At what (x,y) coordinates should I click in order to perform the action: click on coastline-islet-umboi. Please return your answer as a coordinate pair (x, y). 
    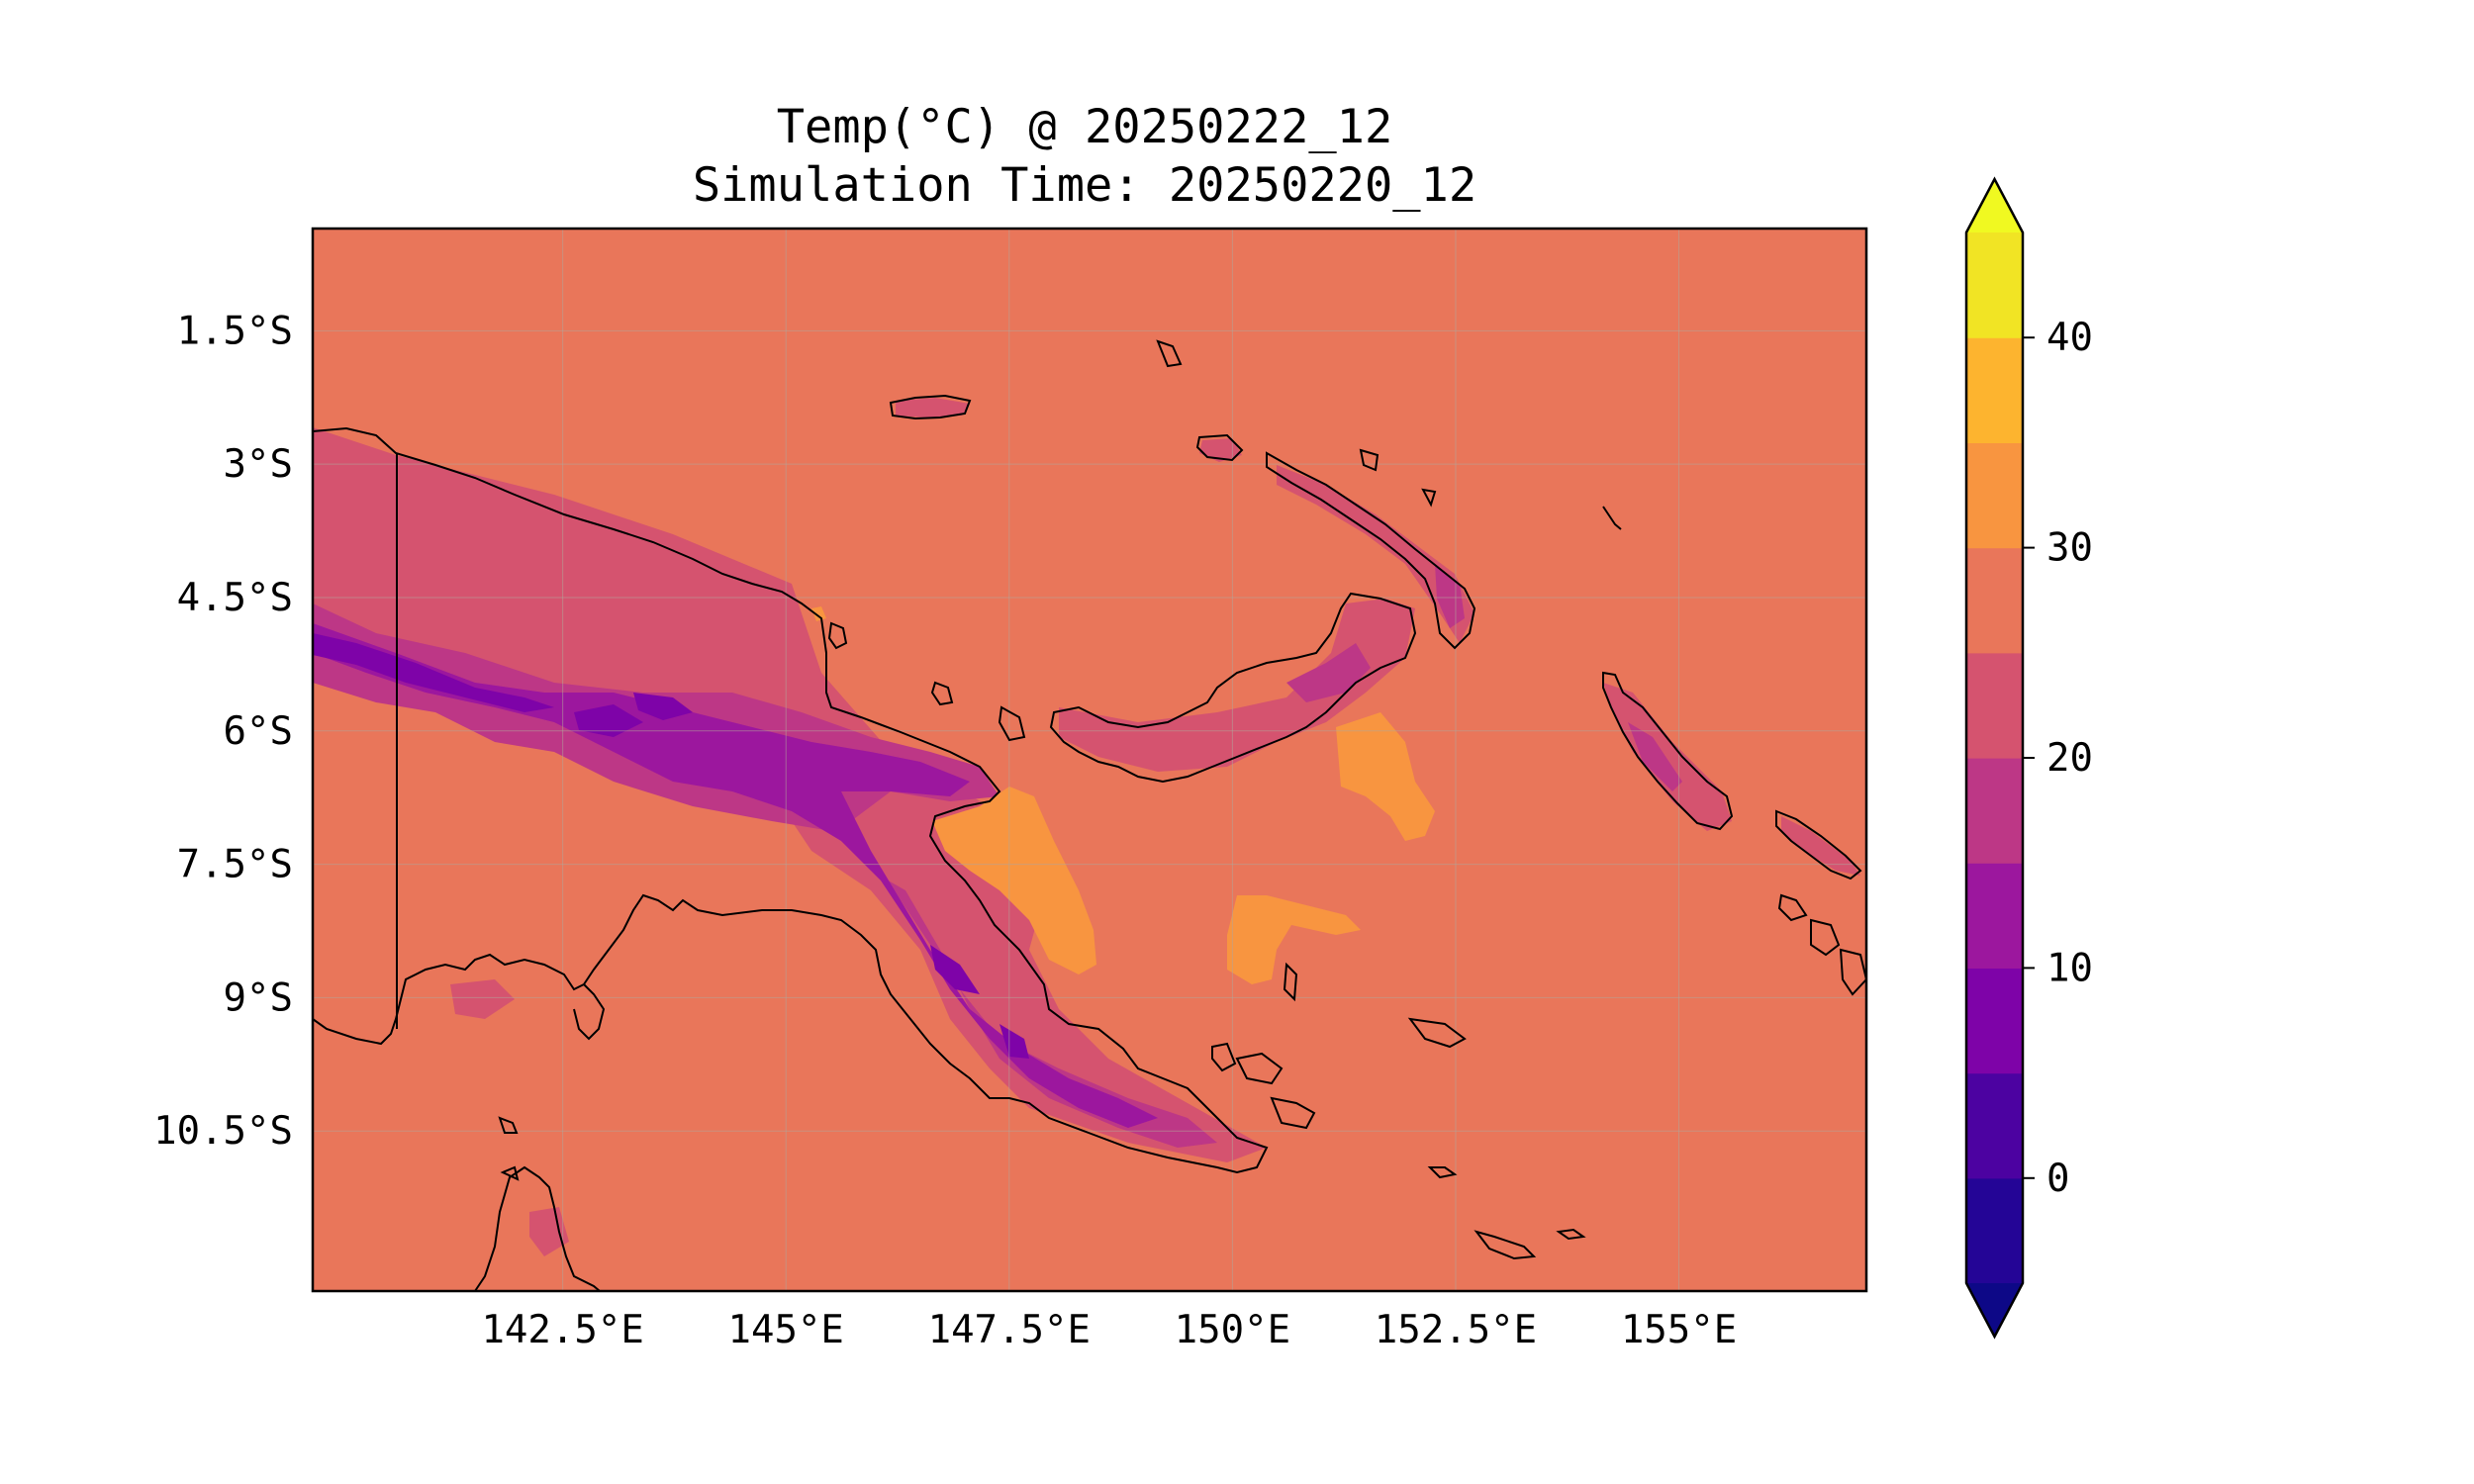
    Looking at the image, I should click on (1012, 723).